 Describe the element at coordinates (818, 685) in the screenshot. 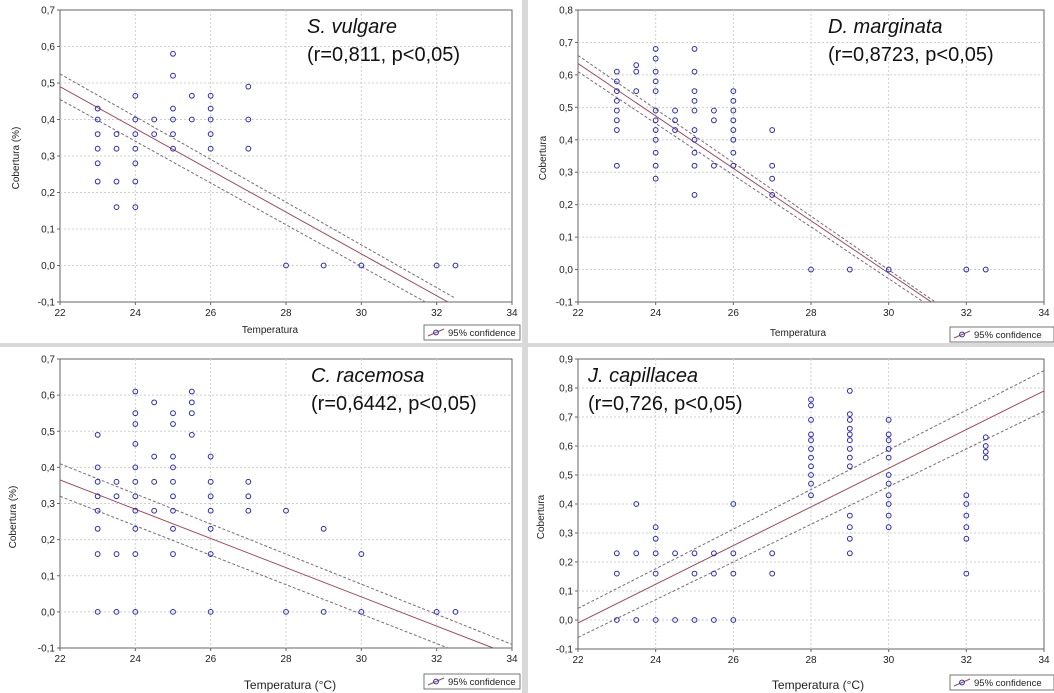

I see `x-axis-label: Temperatura (°C)` at that location.